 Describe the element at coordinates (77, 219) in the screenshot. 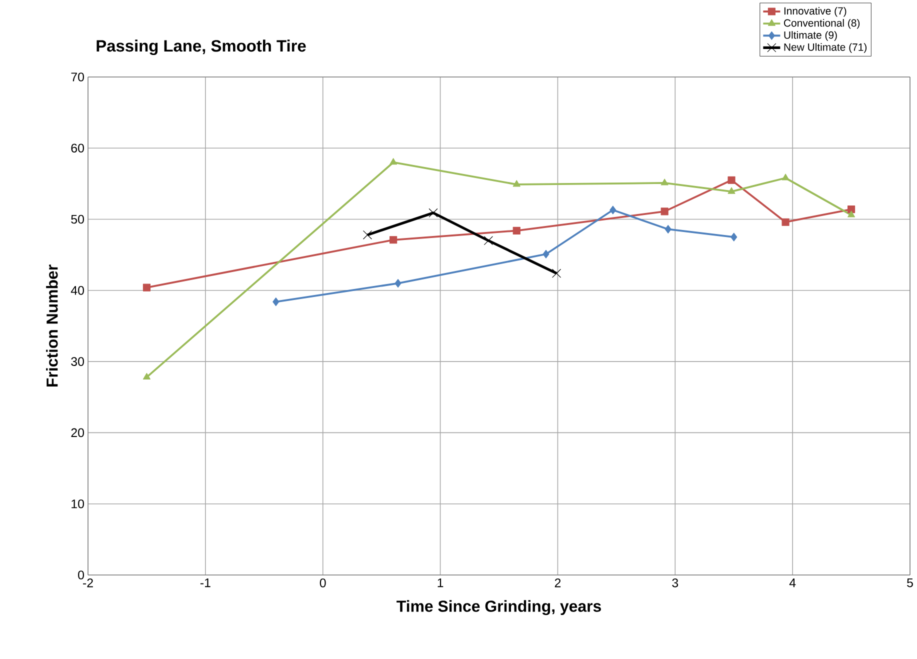

I see `y-tick-label: 50` at that location.